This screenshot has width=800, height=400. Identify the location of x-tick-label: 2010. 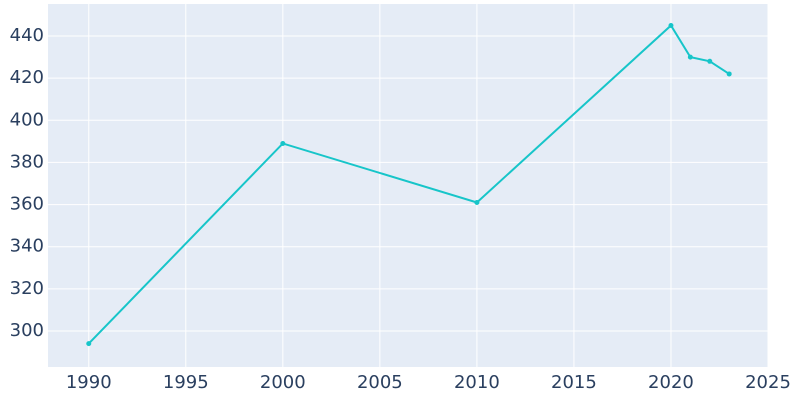
(477, 382).